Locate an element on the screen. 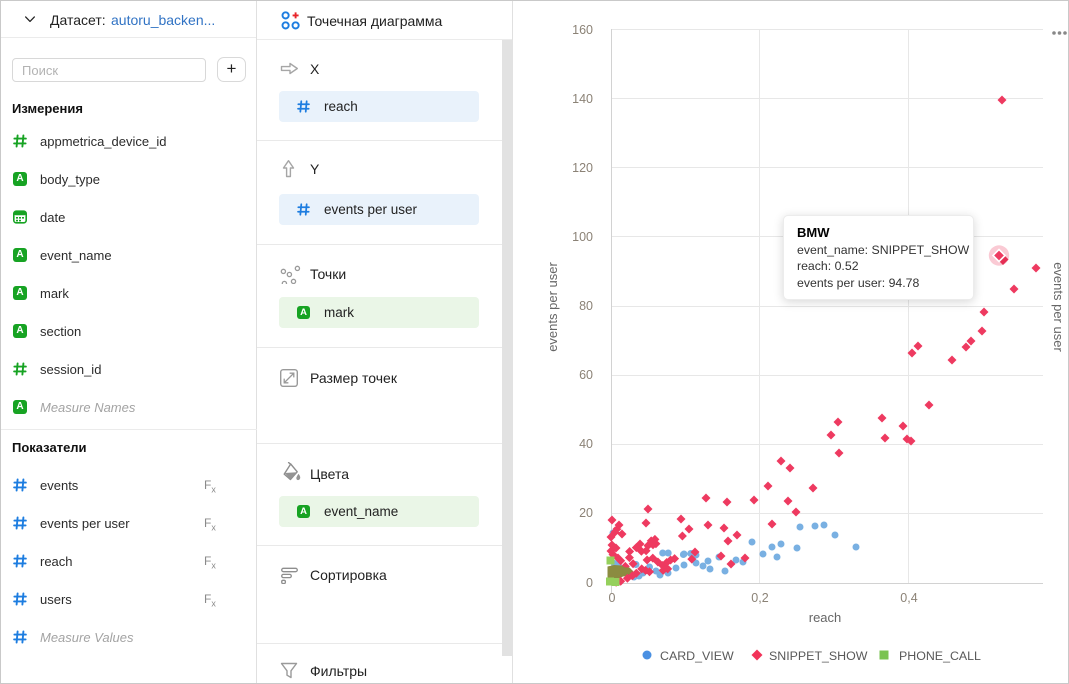  svg-text: 140 is located at coordinates (582, 99).